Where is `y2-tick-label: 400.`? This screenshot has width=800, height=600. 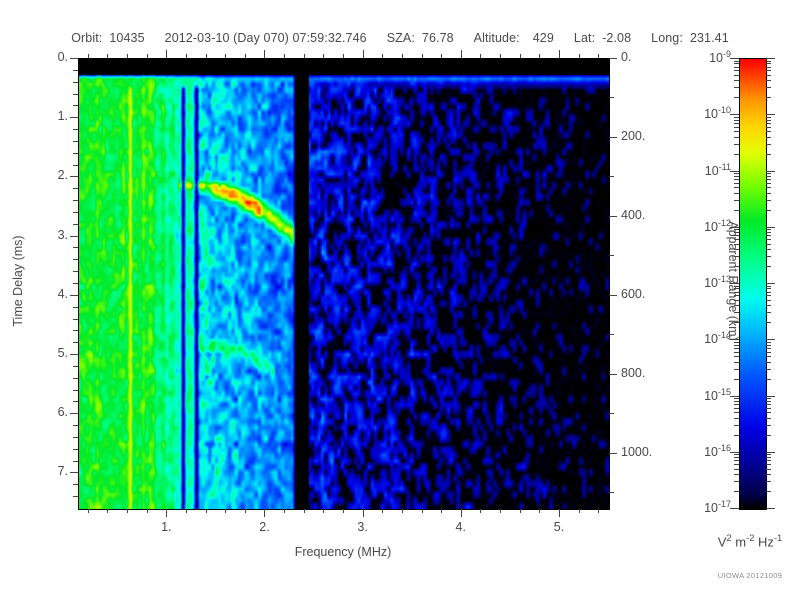 y2-tick-label: 400. is located at coordinates (633, 214).